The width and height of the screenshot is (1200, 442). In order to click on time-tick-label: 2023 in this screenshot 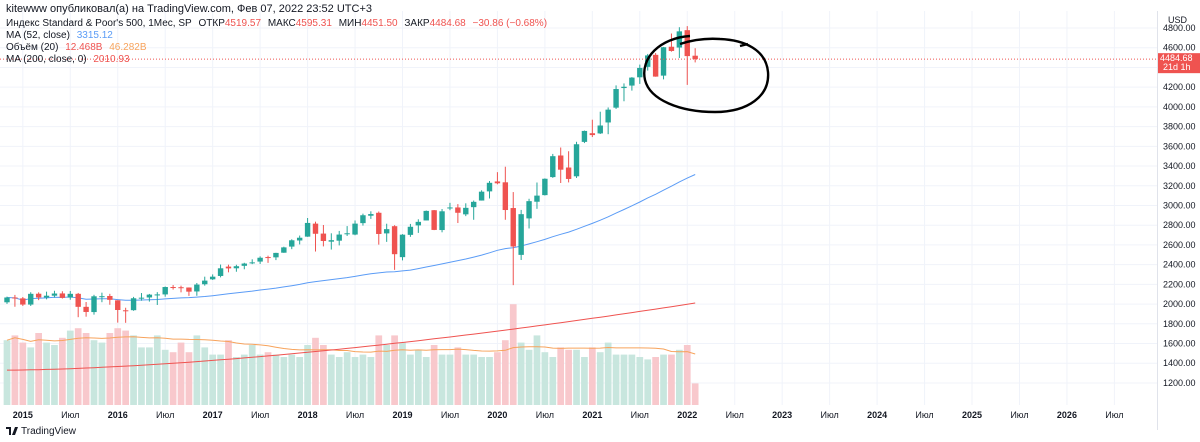, I will do `click(782, 415)`.